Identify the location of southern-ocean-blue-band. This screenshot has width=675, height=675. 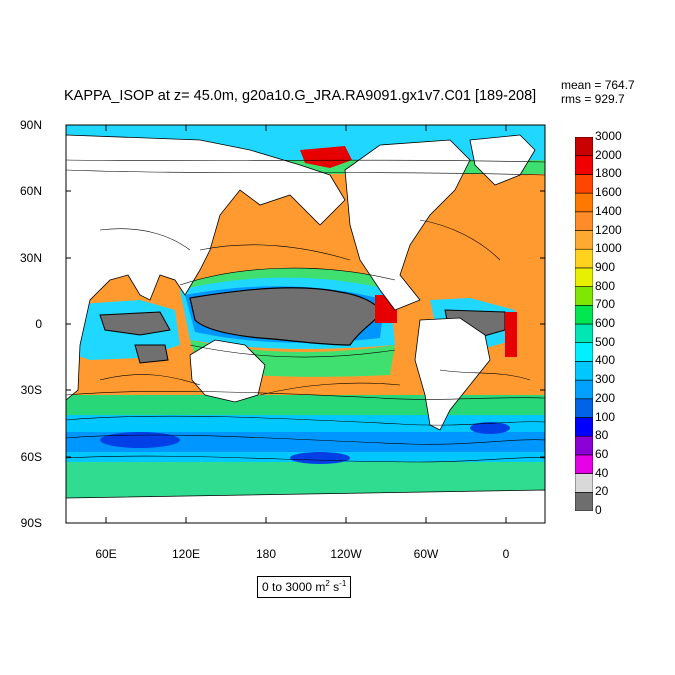
(305, 443).